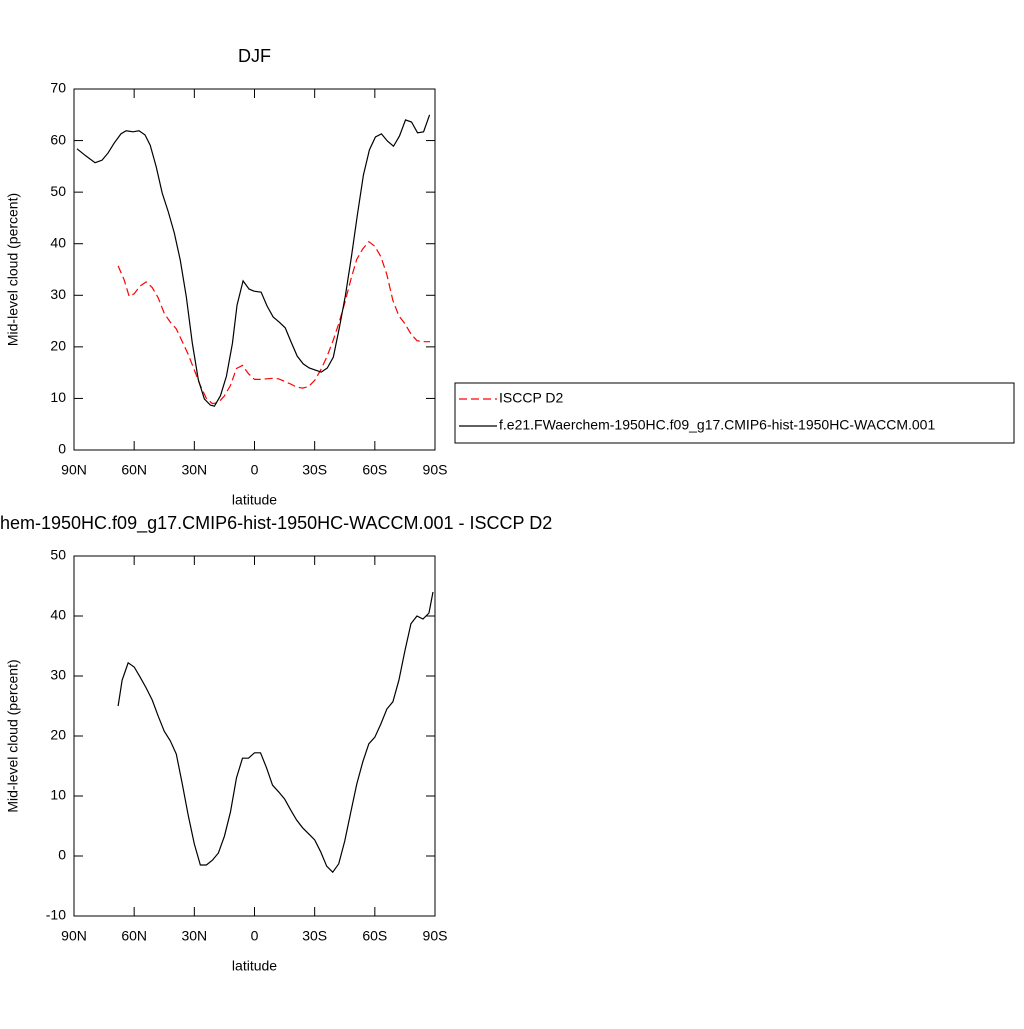 The height and width of the screenshot is (1029, 1024). What do you see at coordinates (58, 88) in the screenshot?
I see `y-tick-label: 70` at bounding box center [58, 88].